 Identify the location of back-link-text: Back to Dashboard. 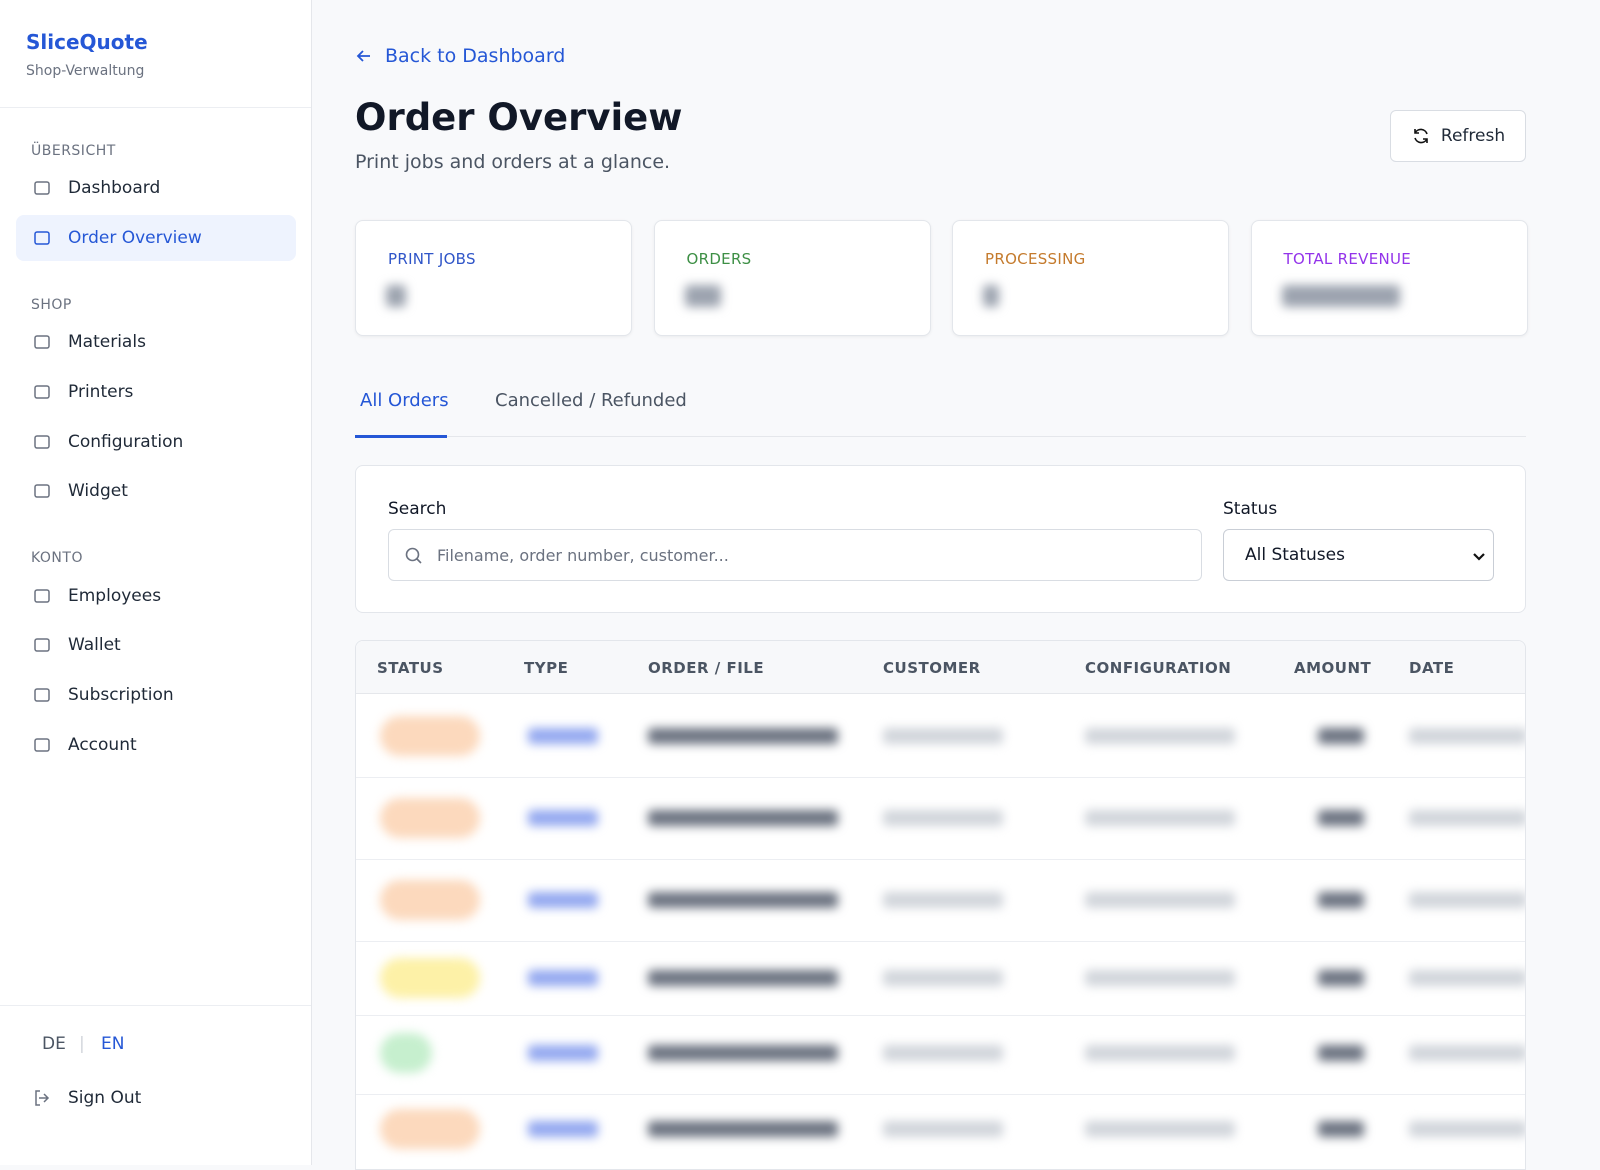
(475, 56).